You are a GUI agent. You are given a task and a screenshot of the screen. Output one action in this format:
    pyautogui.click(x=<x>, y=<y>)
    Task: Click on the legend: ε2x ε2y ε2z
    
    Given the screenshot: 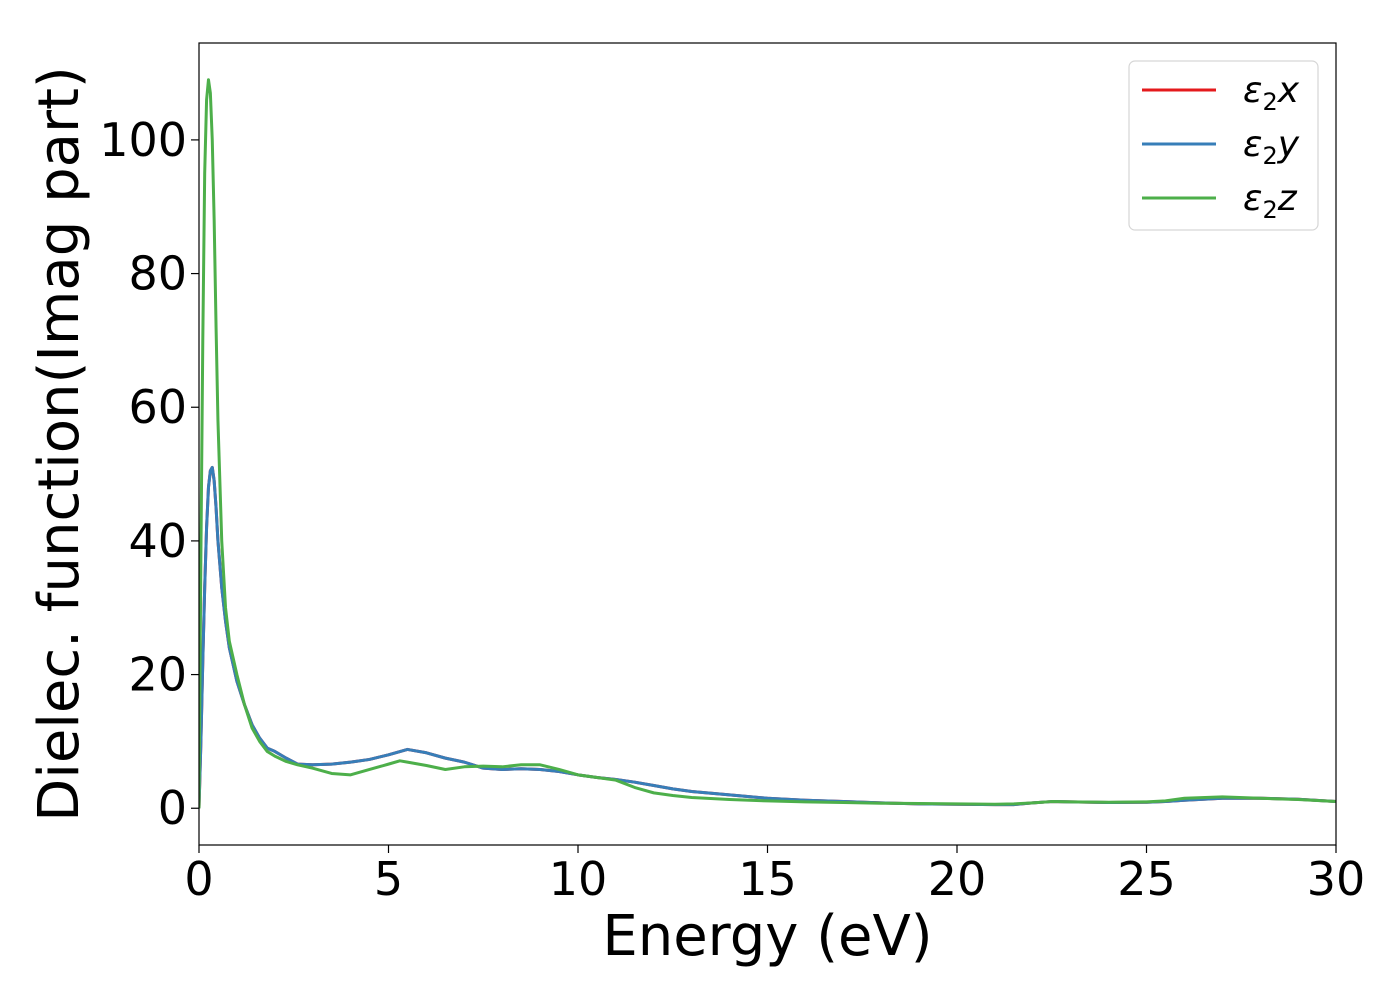 What is the action you would take?
    pyautogui.click(x=1223, y=145)
    